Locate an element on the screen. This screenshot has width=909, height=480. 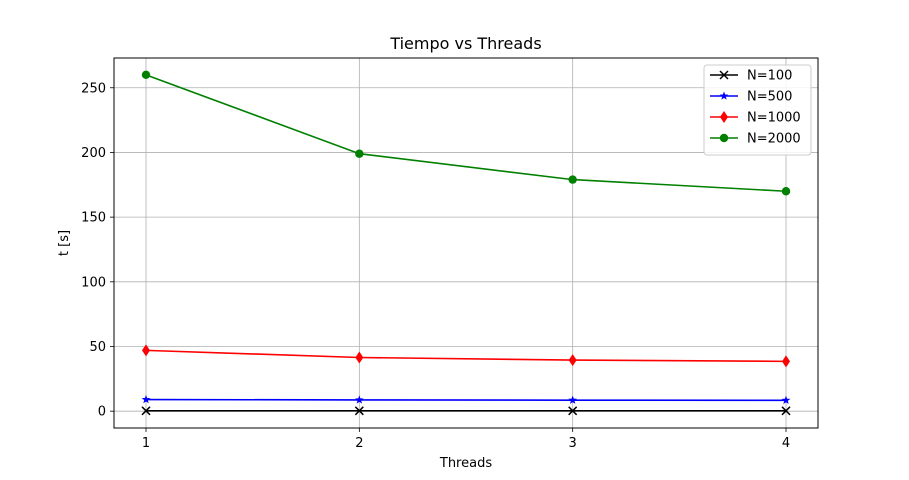
legend-item: N=2000 is located at coordinates (755, 139).